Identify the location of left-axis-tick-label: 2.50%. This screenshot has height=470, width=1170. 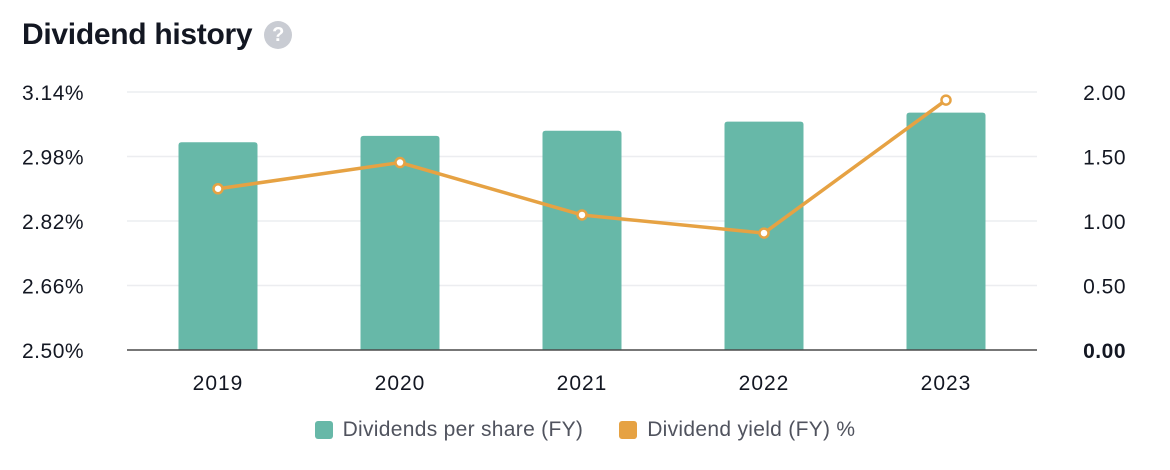
(53, 351).